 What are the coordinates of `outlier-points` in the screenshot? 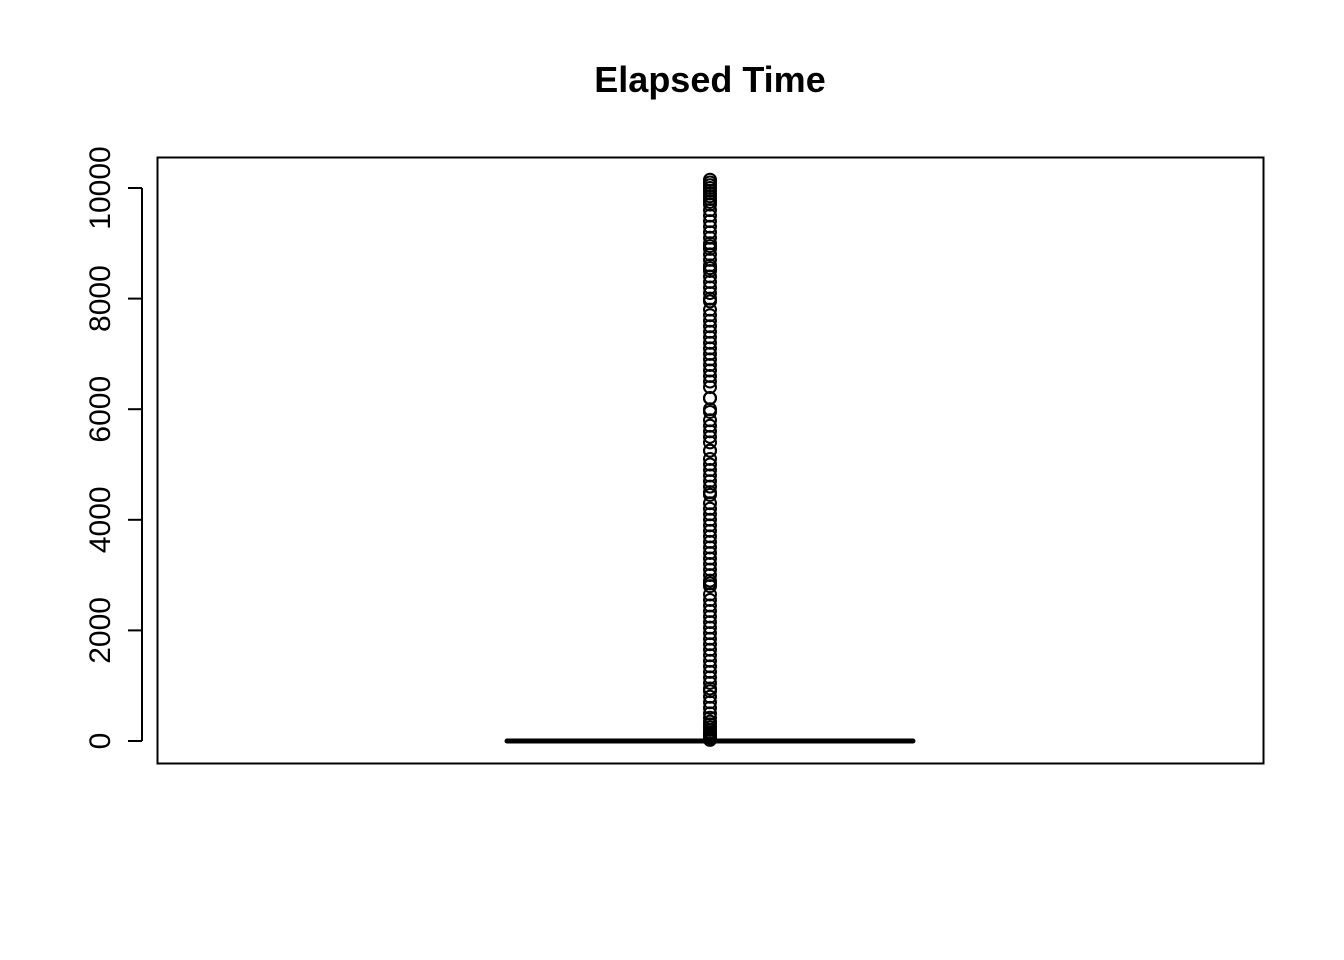 It's located at (710, 459).